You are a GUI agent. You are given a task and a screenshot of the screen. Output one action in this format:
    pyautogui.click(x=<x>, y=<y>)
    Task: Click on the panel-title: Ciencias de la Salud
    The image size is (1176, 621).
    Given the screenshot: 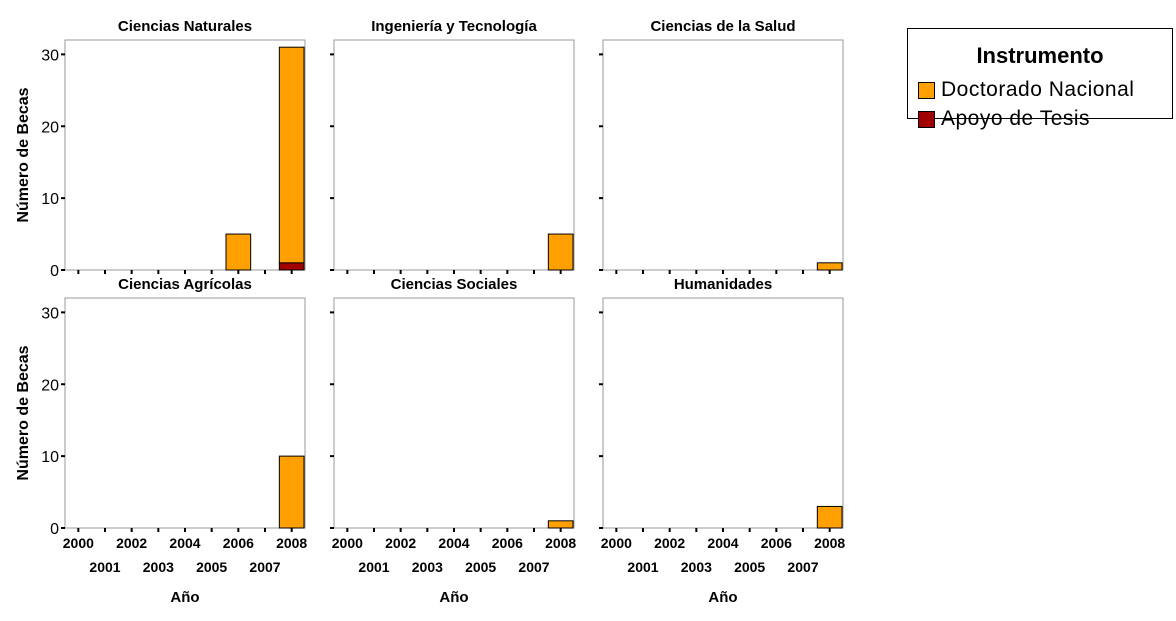 What is the action you would take?
    pyautogui.click(x=722, y=26)
    